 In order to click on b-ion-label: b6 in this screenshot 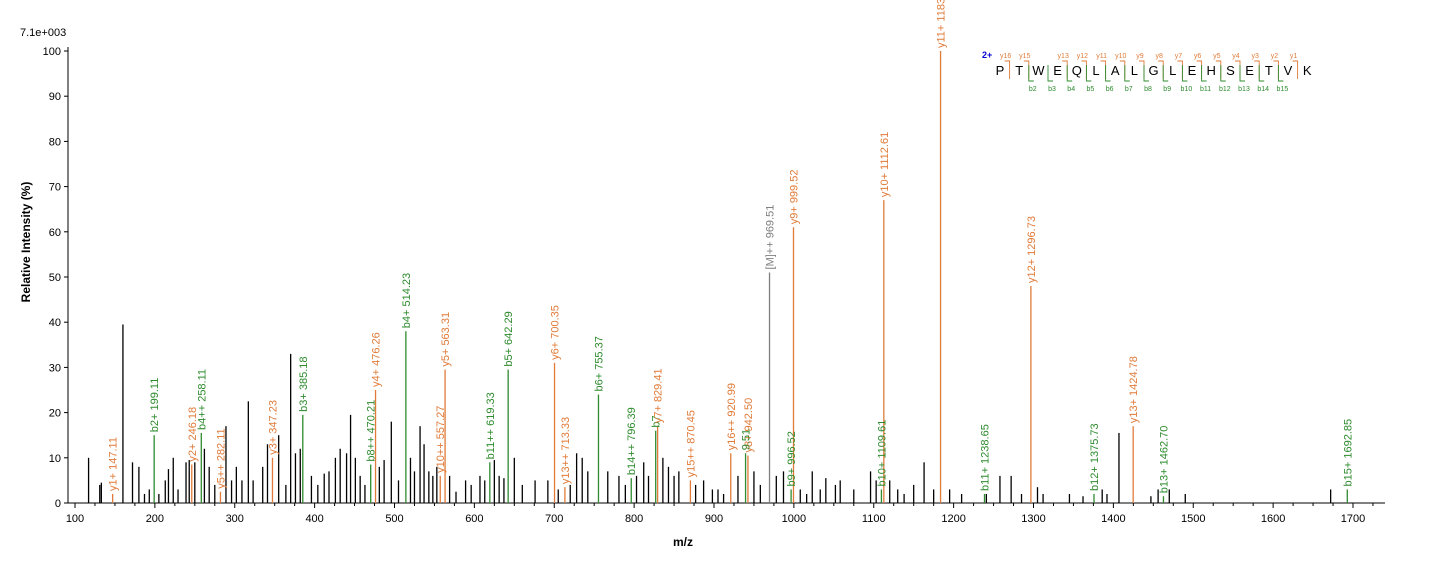, I will do `click(1110, 89)`.